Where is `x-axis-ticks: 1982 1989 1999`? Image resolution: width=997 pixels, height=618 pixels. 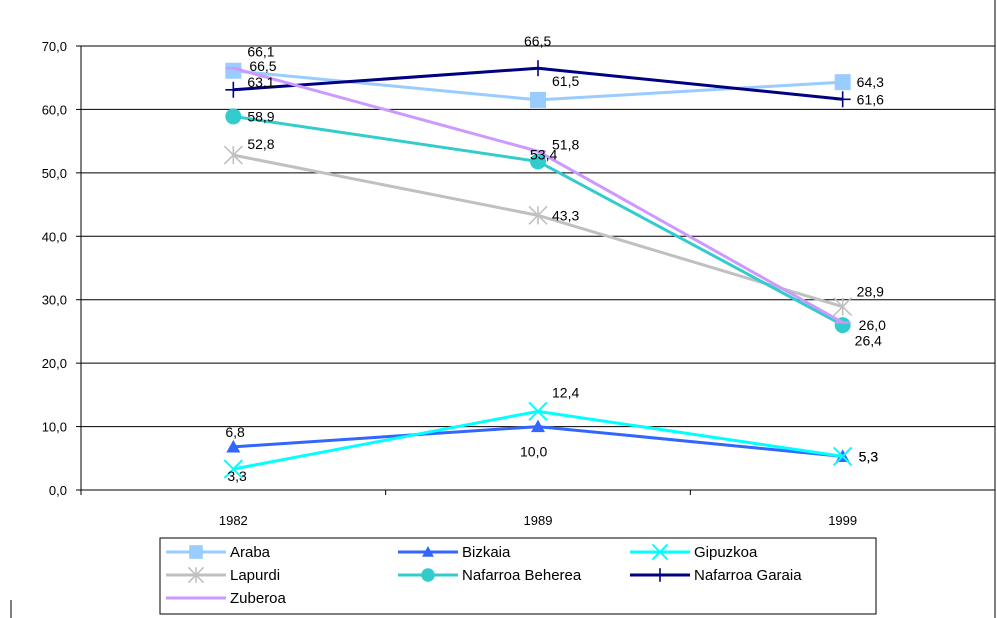
x-axis-ticks: 1982 1989 1999 is located at coordinates (538, 509).